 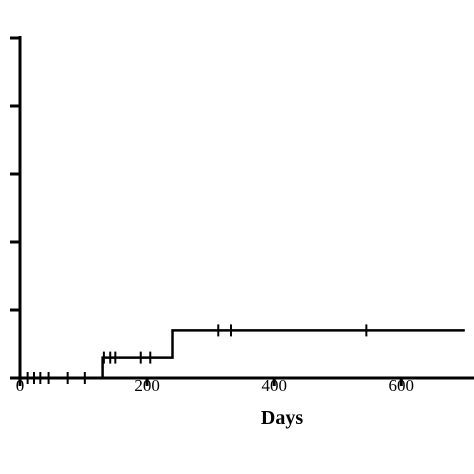 What do you see at coordinates (282, 418) in the screenshot?
I see `x-axis-title: Days` at bounding box center [282, 418].